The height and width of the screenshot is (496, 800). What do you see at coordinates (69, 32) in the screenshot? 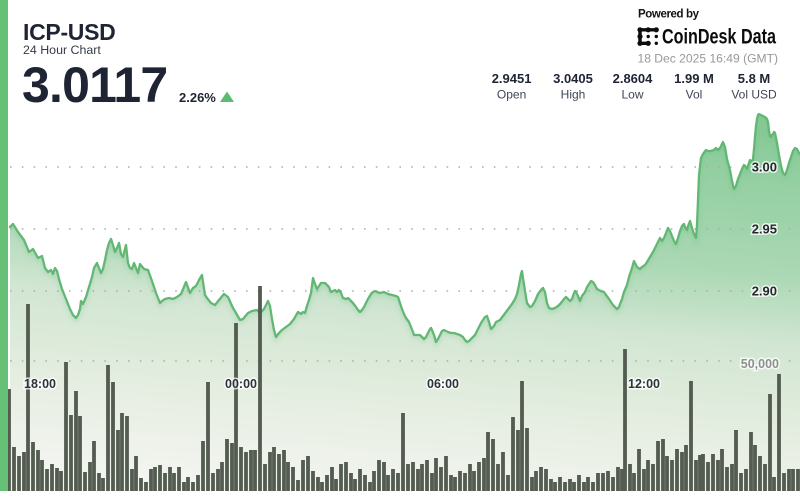
I see `svg-text: ICP-USD` at bounding box center [69, 32].